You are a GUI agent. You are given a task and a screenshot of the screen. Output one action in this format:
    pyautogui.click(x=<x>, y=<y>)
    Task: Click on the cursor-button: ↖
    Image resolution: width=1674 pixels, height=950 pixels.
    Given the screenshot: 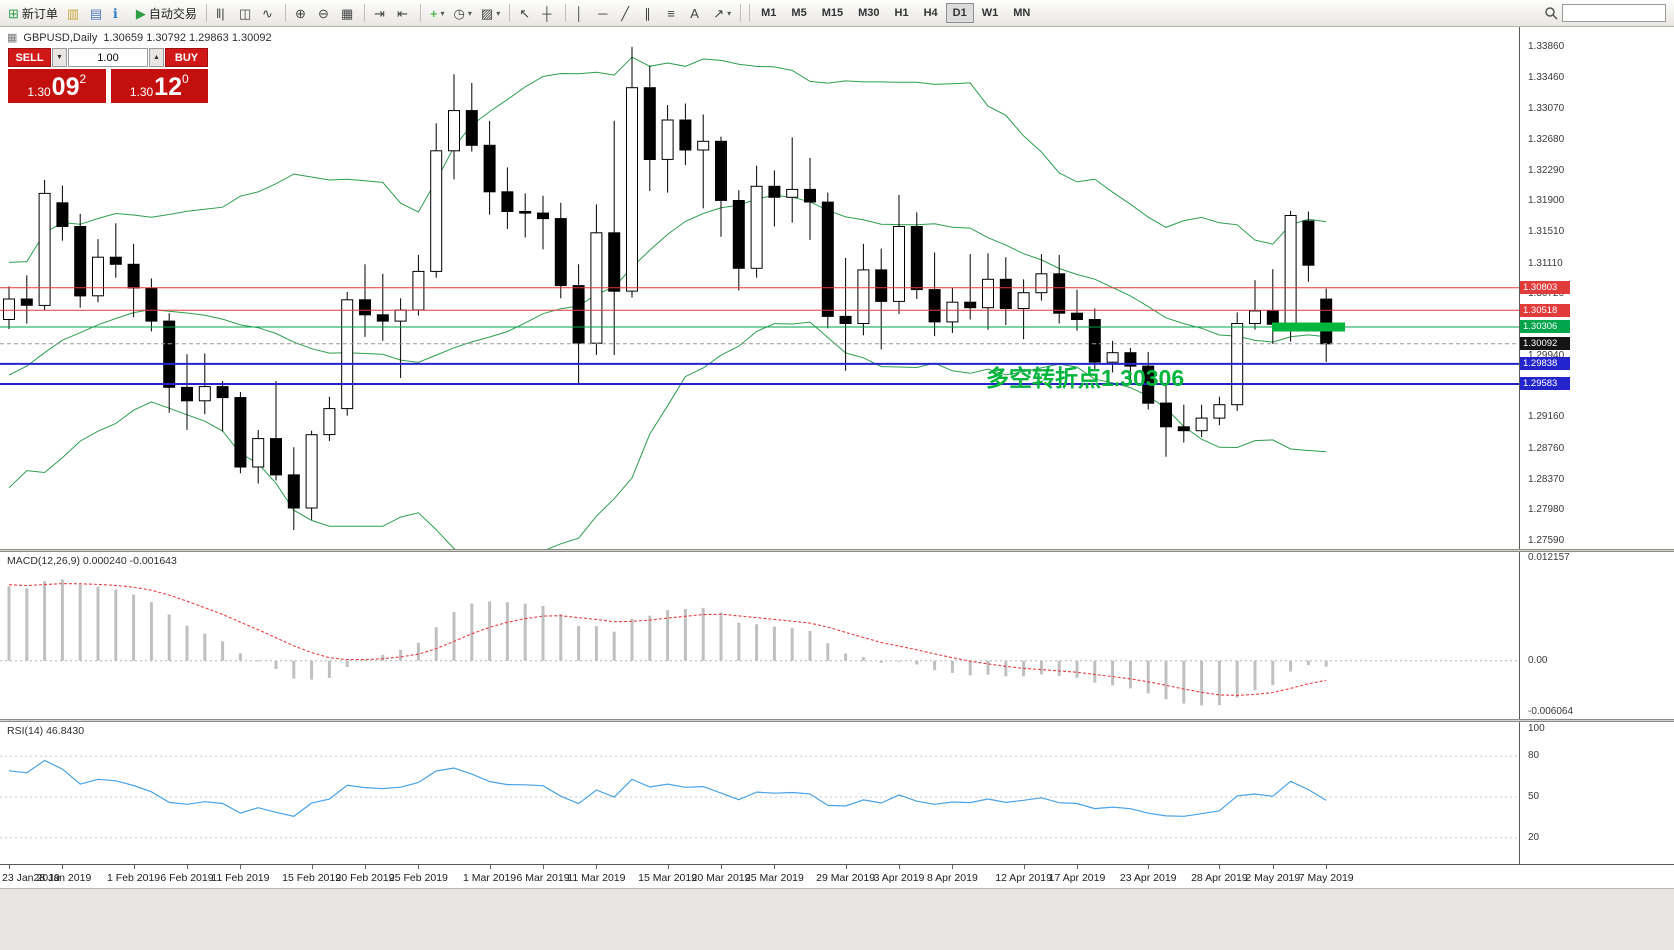 What is the action you would take?
    pyautogui.click(x=526, y=13)
    